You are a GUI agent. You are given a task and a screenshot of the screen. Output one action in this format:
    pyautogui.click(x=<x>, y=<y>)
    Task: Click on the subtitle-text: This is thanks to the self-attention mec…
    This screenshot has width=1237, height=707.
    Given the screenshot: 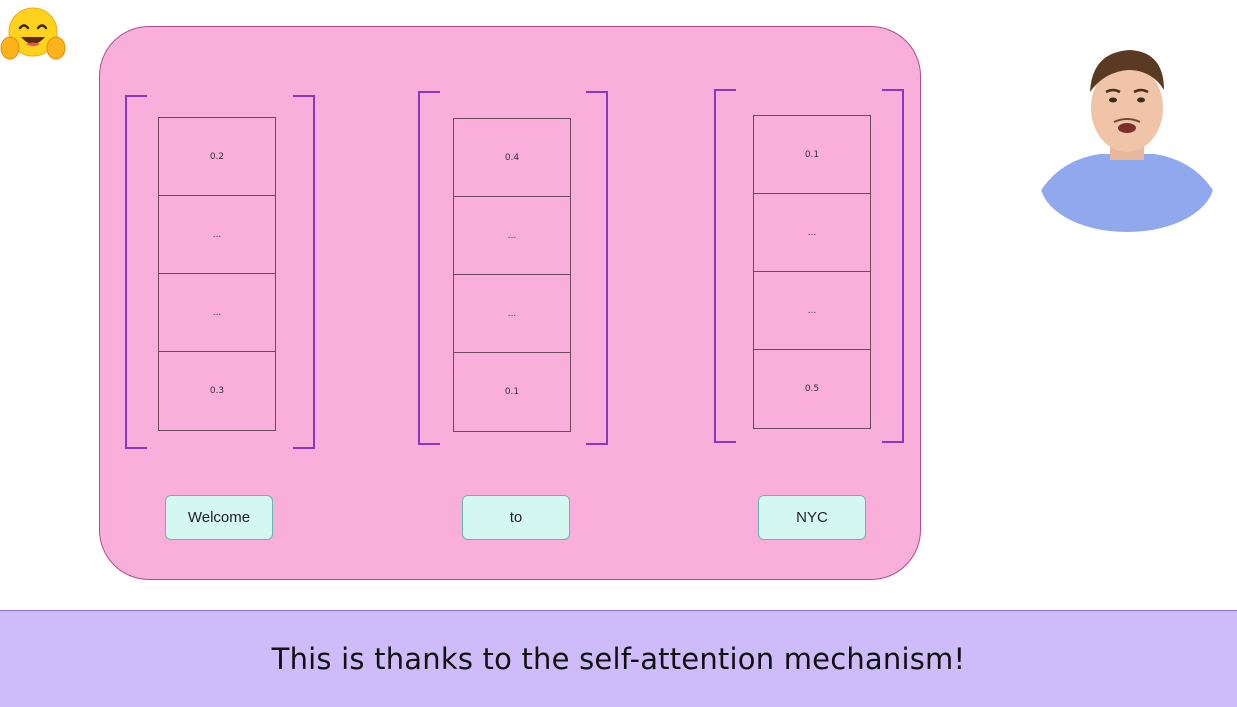 What is the action you would take?
    pyautogui.click(x=618, y=659)
    